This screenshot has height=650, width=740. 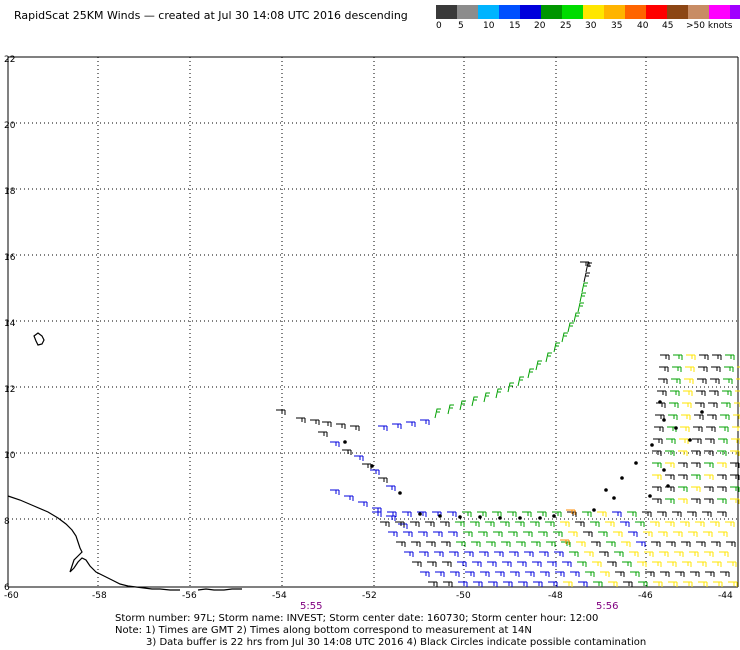 What do you see at coordinates (368, 596) in the screenshot?
I see `longitude-labels: -60 -58 -56 -54 -52 -50 -48 -46 -44` at bounding box center [368, 596].